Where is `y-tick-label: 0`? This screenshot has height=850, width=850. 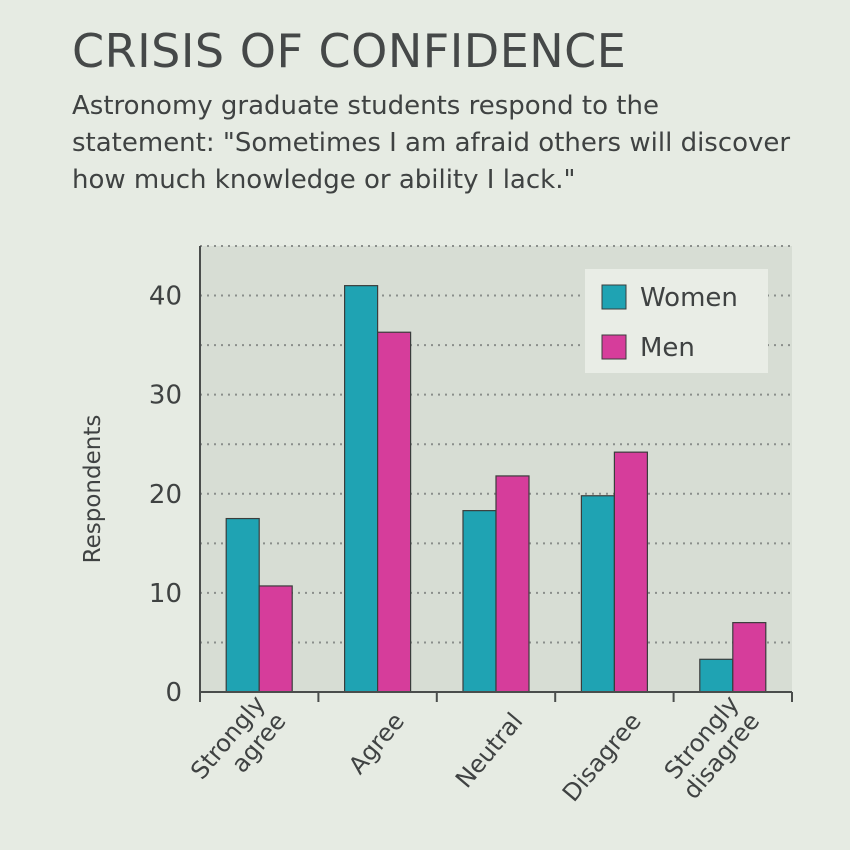
y-tick-label: 0 is located at coordinates (173, 693).